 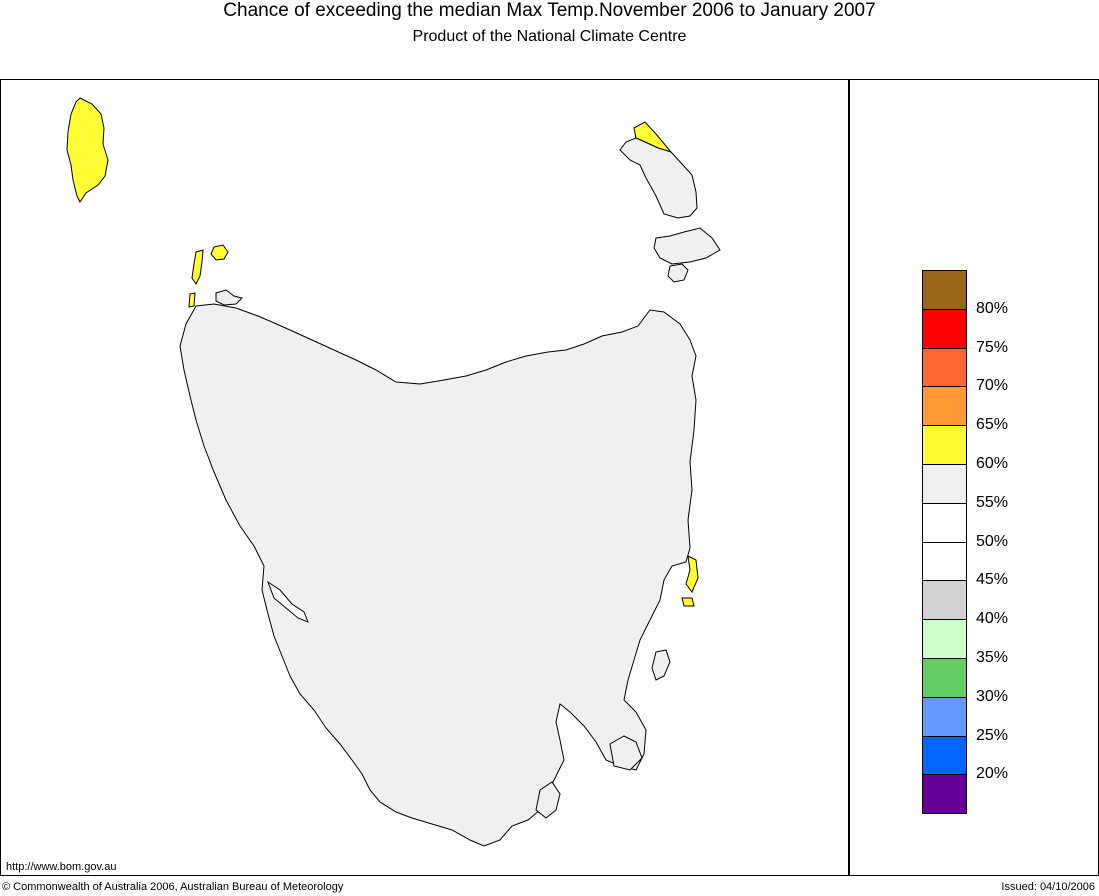 What do you see at coordinates (992, 308) in the screenshot?
I see `legend-label: 80%` at bounding box center [992, 308].